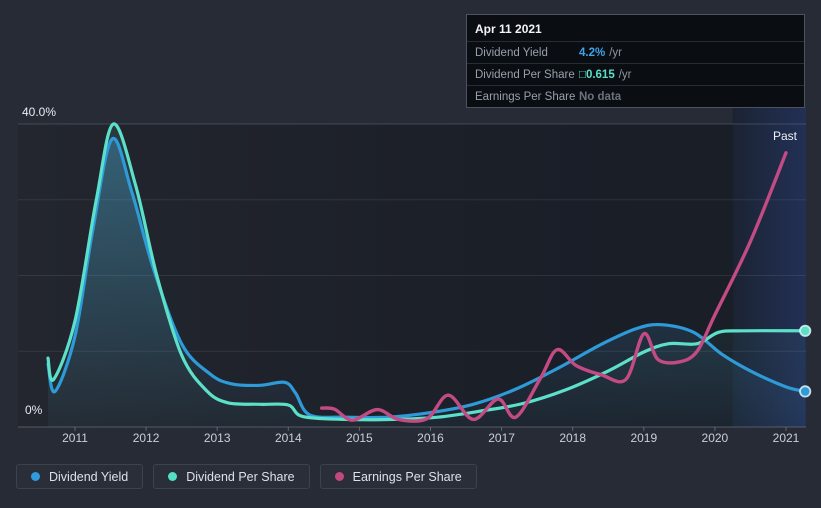 Image resolution: width=821 pixels, height=508 pixels. I want to click on legend-label: Dividend Yield, so click(89, 476).